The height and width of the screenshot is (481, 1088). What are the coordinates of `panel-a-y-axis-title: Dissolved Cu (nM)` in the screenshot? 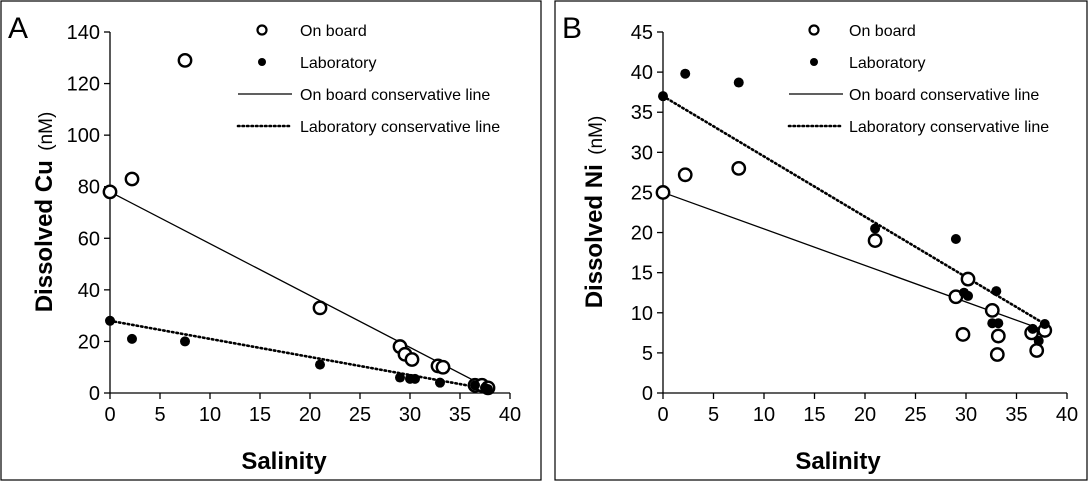 It's located at (44, 212).